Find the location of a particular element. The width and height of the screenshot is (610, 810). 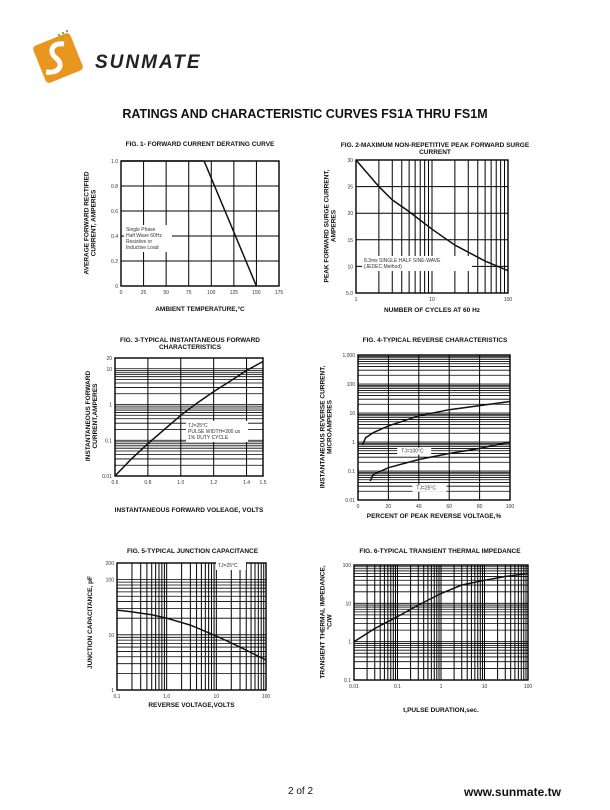

y-tick-label: 0.2 is located at coordinates (114, 262).